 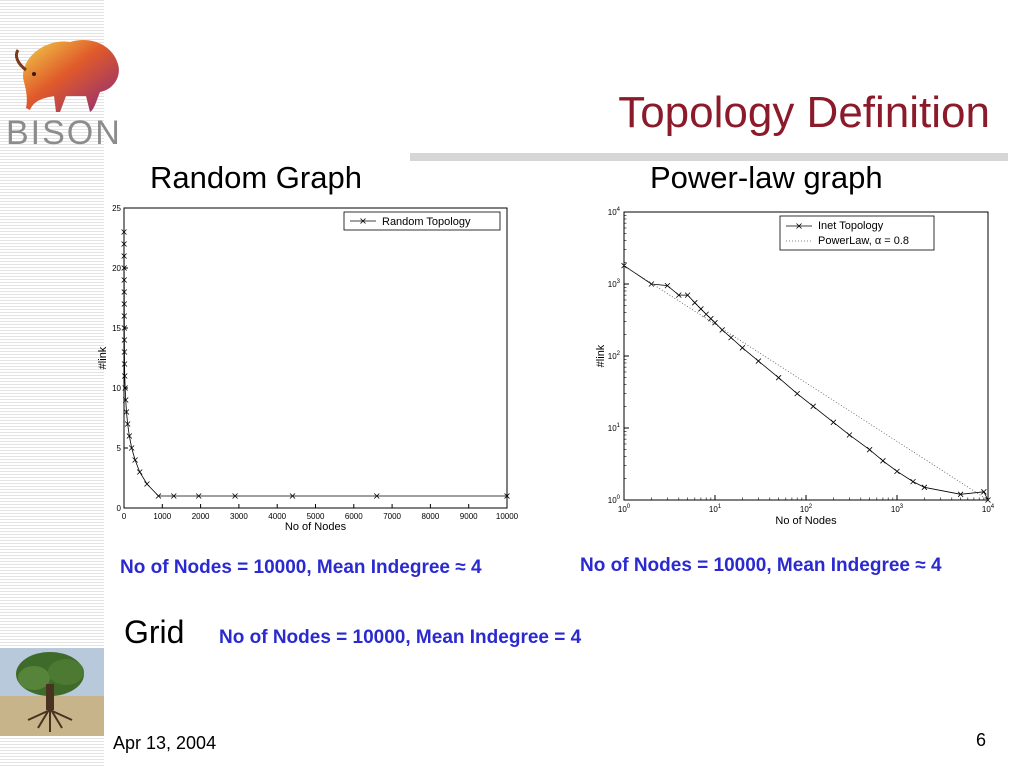 What do you see at coordinates (806, 383) in the screenshot?
I see `series-line-powerlaw` at bounding box center [806, 383].